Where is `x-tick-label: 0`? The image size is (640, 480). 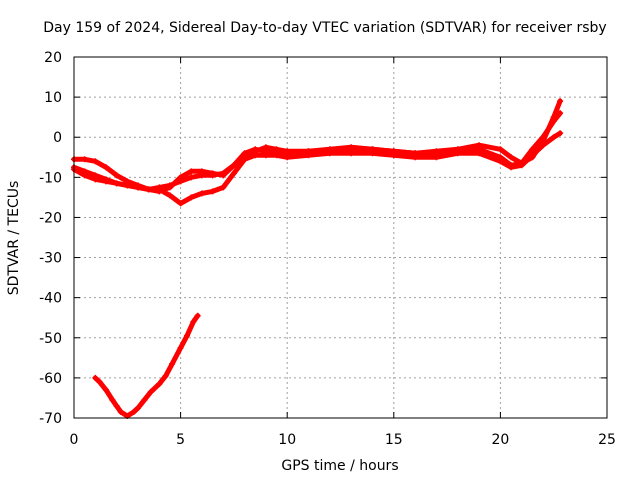 x-tick-label: 0 is located at coordinates (74, 440).